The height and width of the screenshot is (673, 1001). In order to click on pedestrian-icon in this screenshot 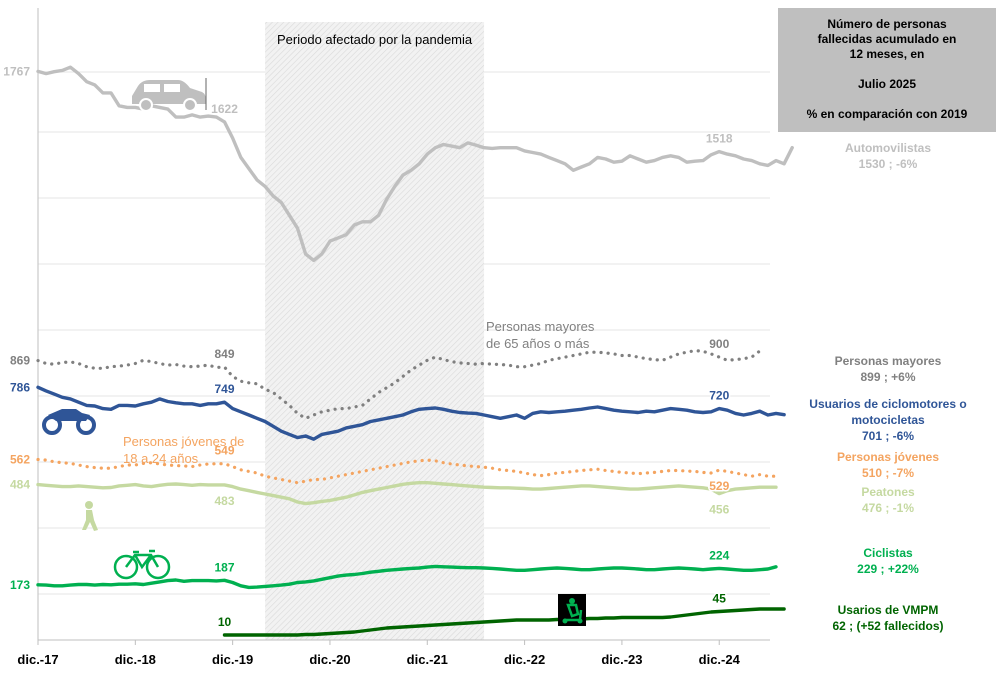, I will do `click(90, 516)`.